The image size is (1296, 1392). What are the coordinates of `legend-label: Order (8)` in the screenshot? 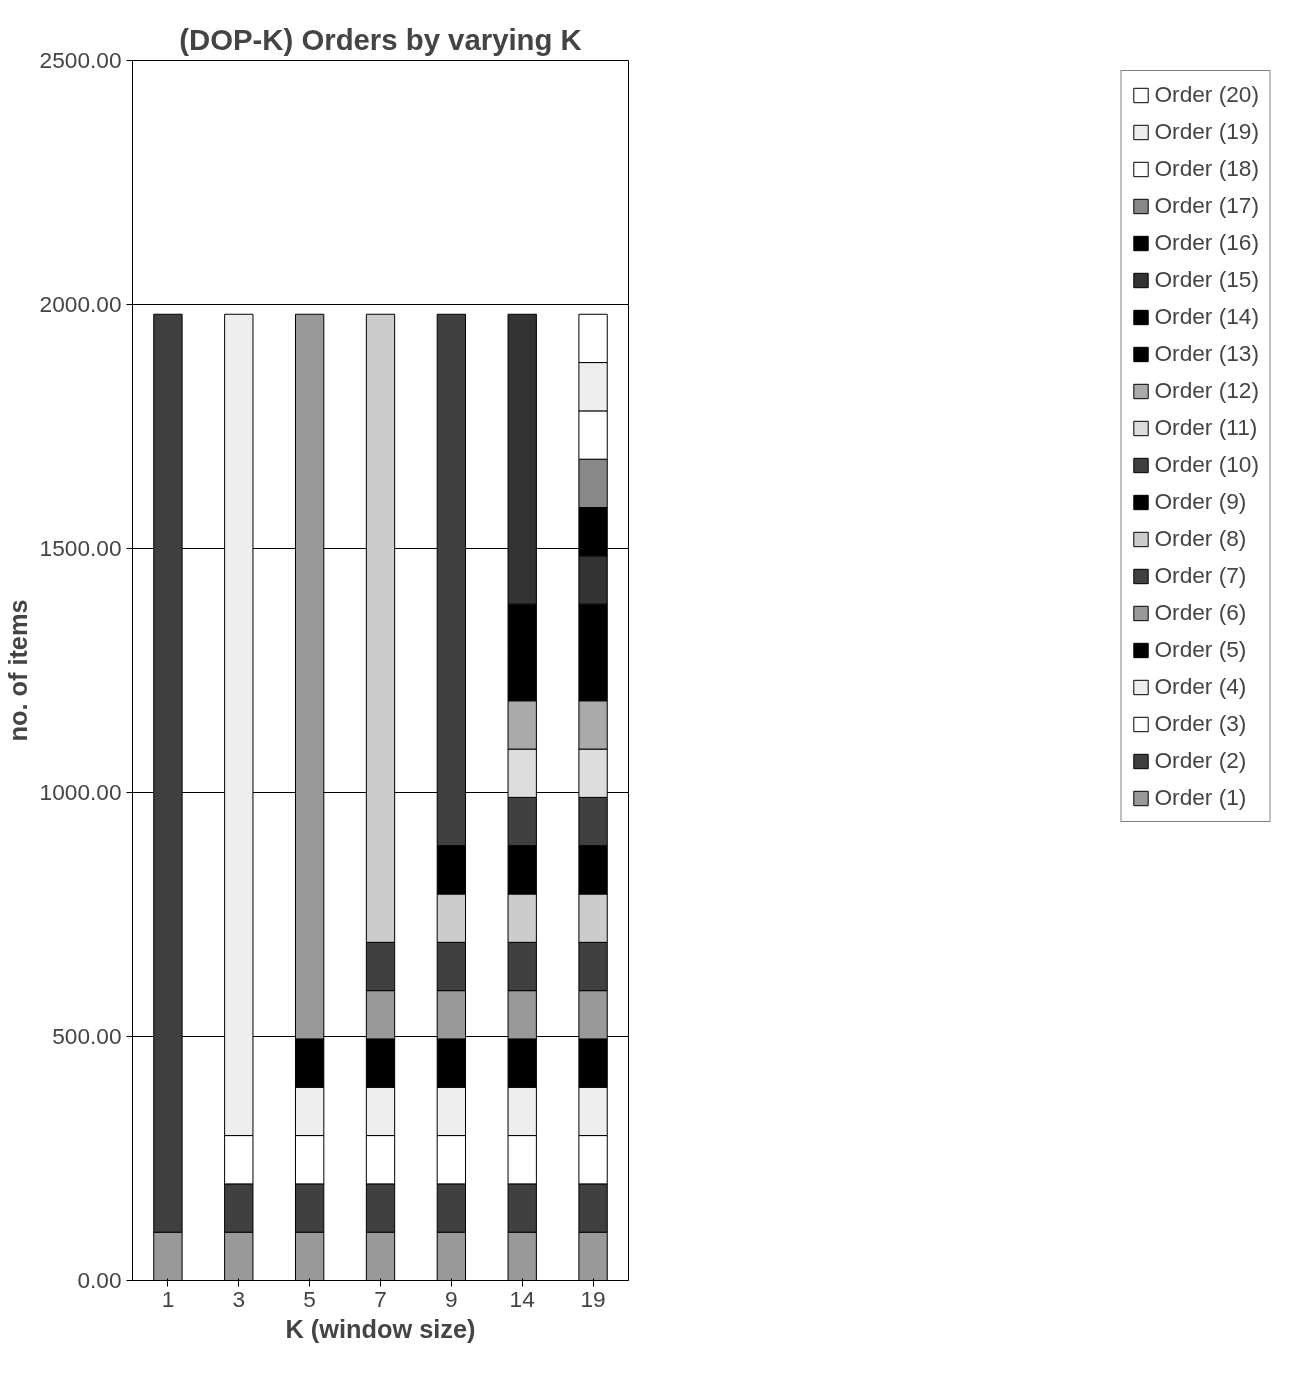 It's located at (1200, 538).